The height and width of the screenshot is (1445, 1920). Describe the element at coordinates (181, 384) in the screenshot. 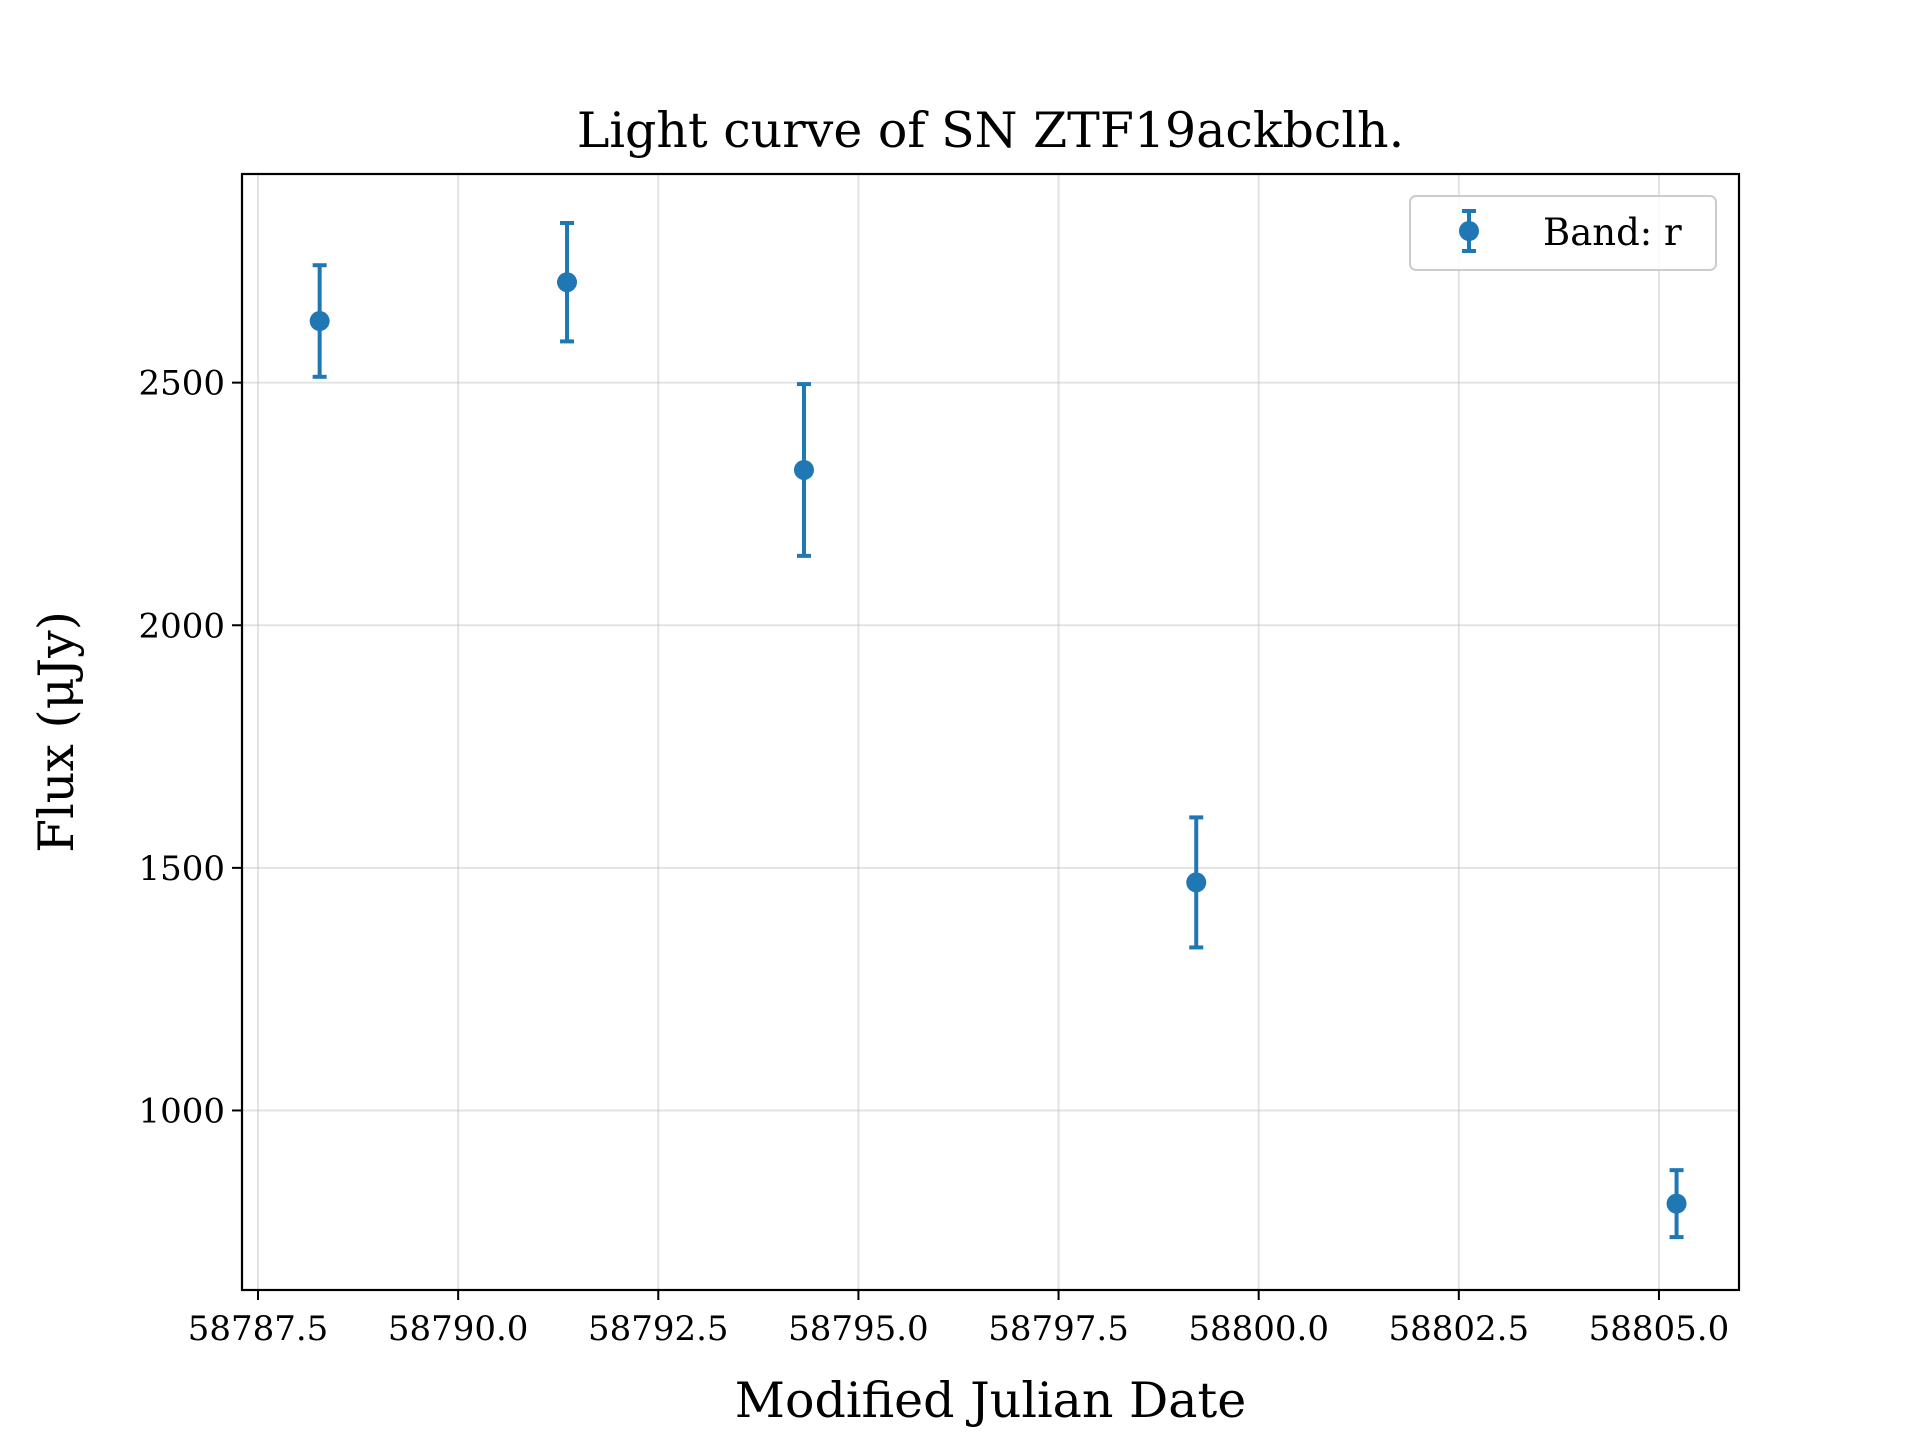

I see `y-tick-label: 2500` at that location.